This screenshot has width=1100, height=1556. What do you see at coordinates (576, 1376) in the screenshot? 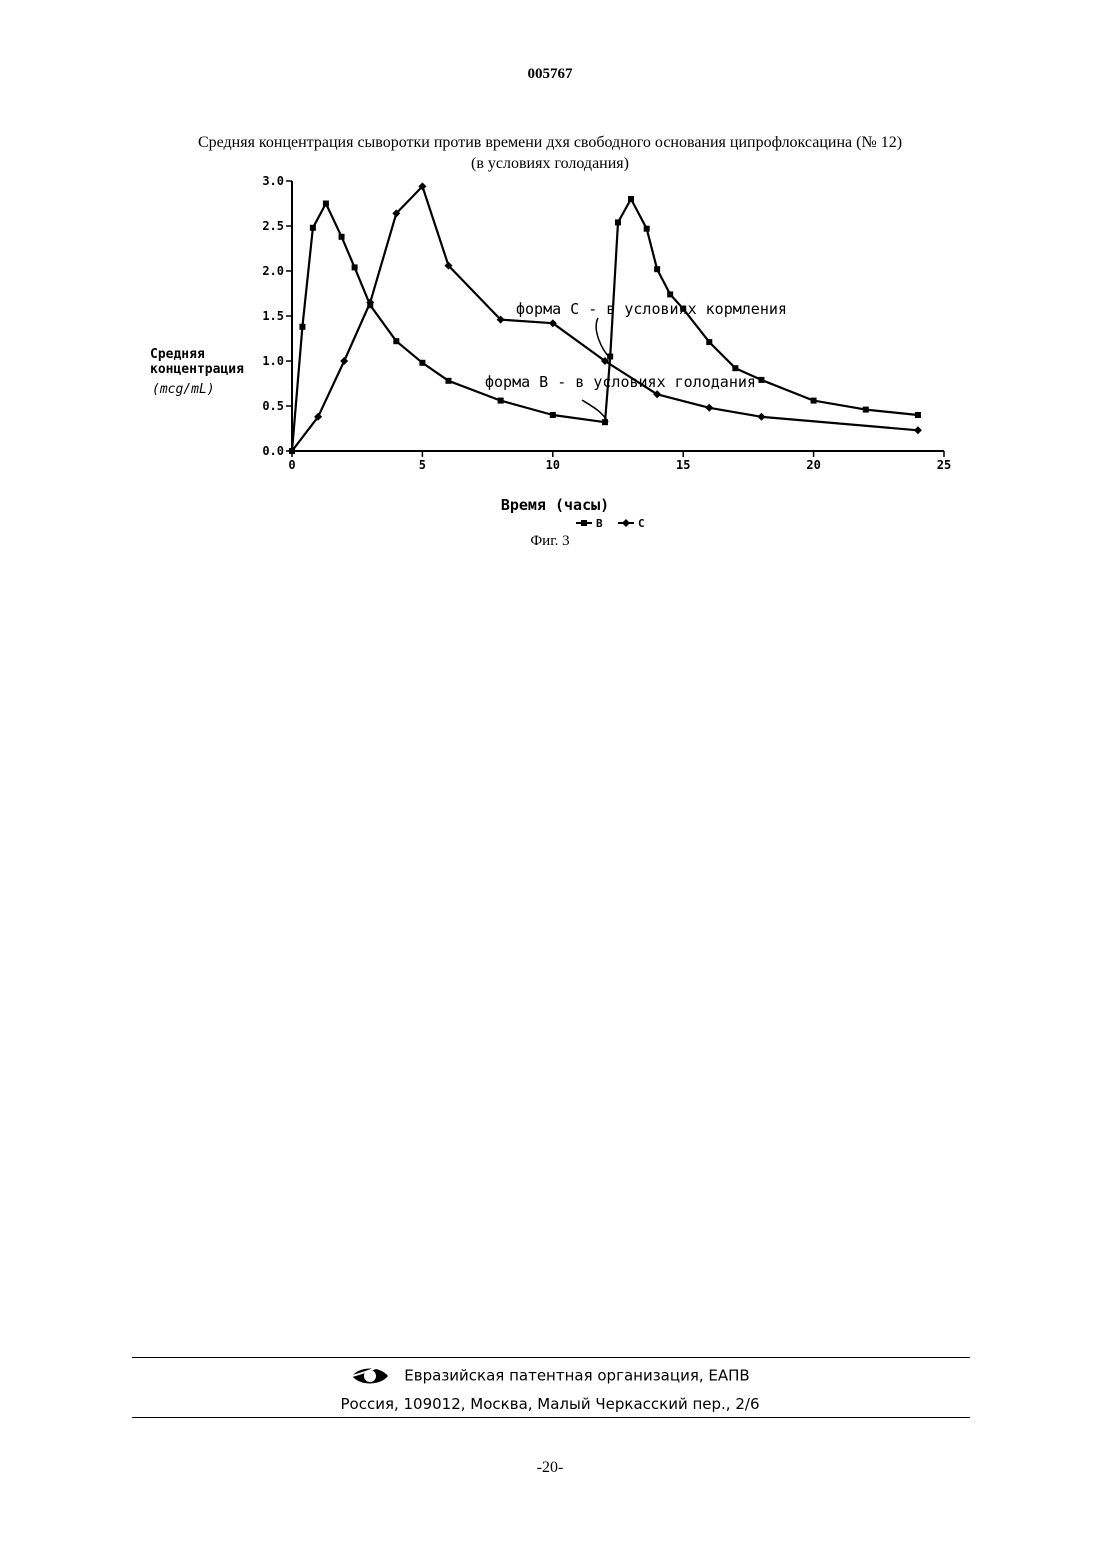
I see `organization-name: Евразийская патентная организация, ЕАПВ` at bounding box center [576, 1376].